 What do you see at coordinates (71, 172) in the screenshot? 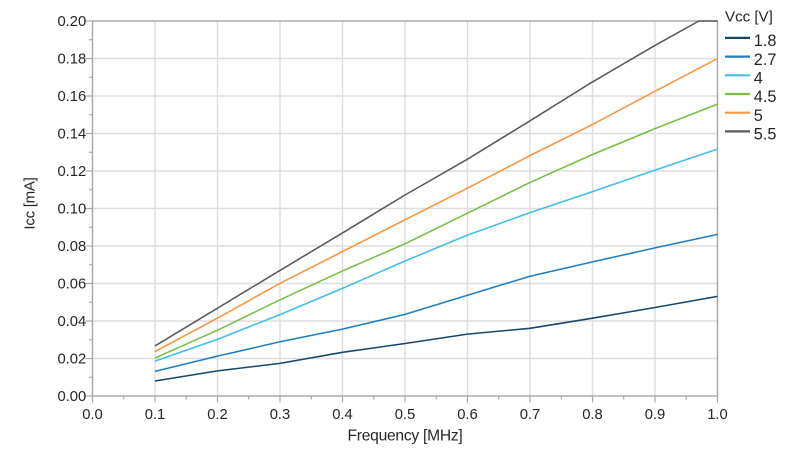
I see `svg-text: 0.12` at bounding box center [71, 172].